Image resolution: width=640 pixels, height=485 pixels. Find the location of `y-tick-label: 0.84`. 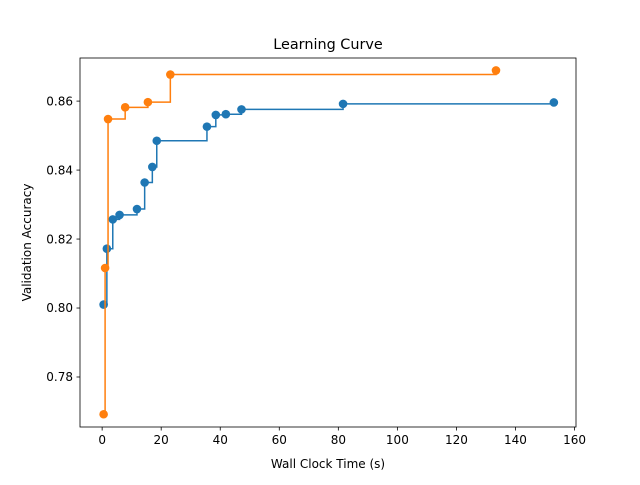

y-tick-label: 0.84 is located at coordinates (59, 170).